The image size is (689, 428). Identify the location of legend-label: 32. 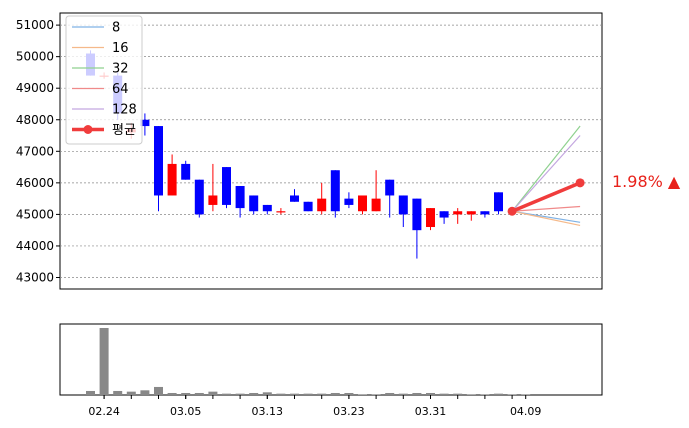
(120, 69).